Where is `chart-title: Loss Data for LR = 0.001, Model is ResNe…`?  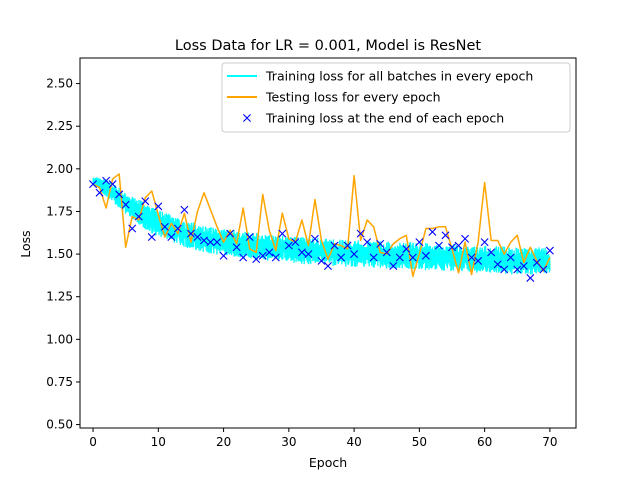
chart-title: Loss Data for LR = 0.001, Model is ResNe… is located at coordinates (328, 46).